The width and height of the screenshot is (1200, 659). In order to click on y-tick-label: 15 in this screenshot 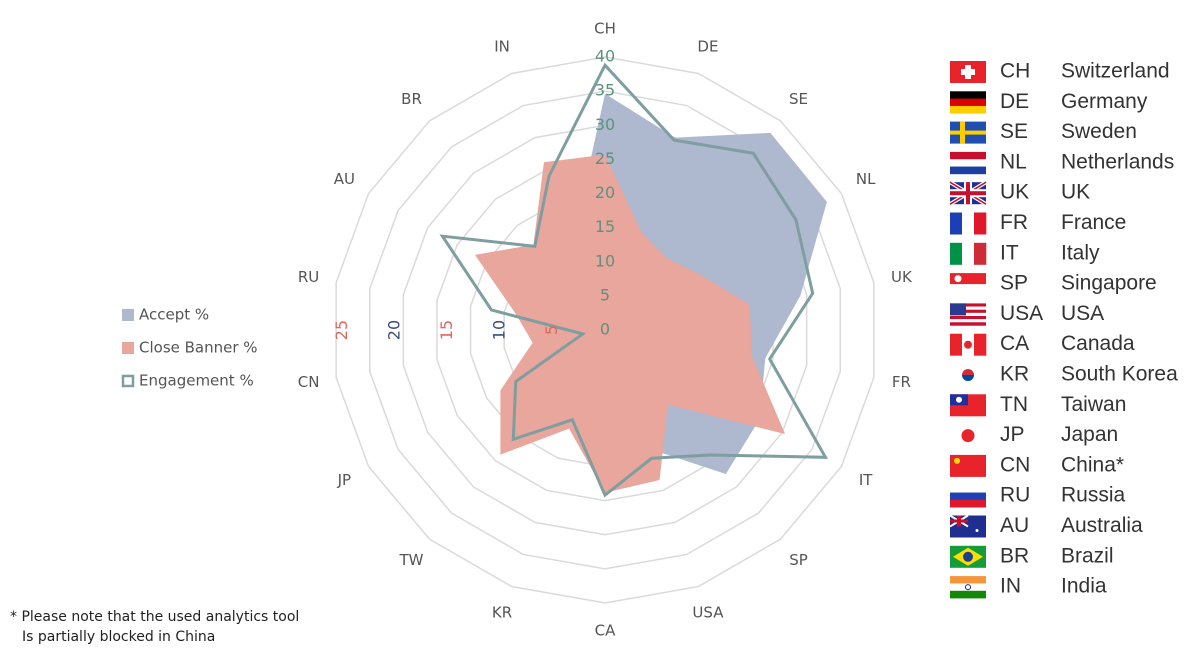, I will do `click(605, 226)`.